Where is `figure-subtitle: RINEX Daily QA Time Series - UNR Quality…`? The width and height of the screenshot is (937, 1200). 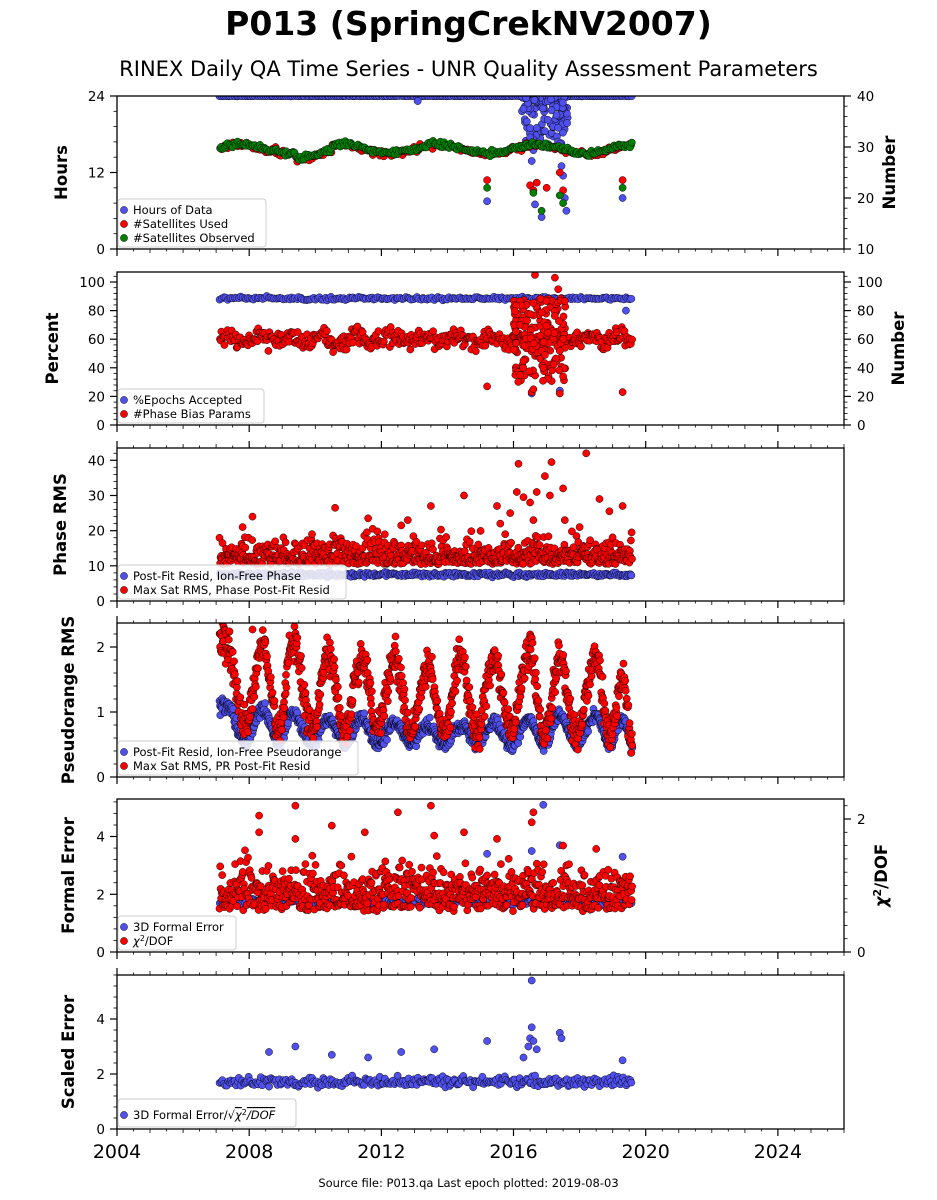 figure-subtitle: RINEX Daily QA Time Series - UNR Quality… is located at coordinates (468, 69).